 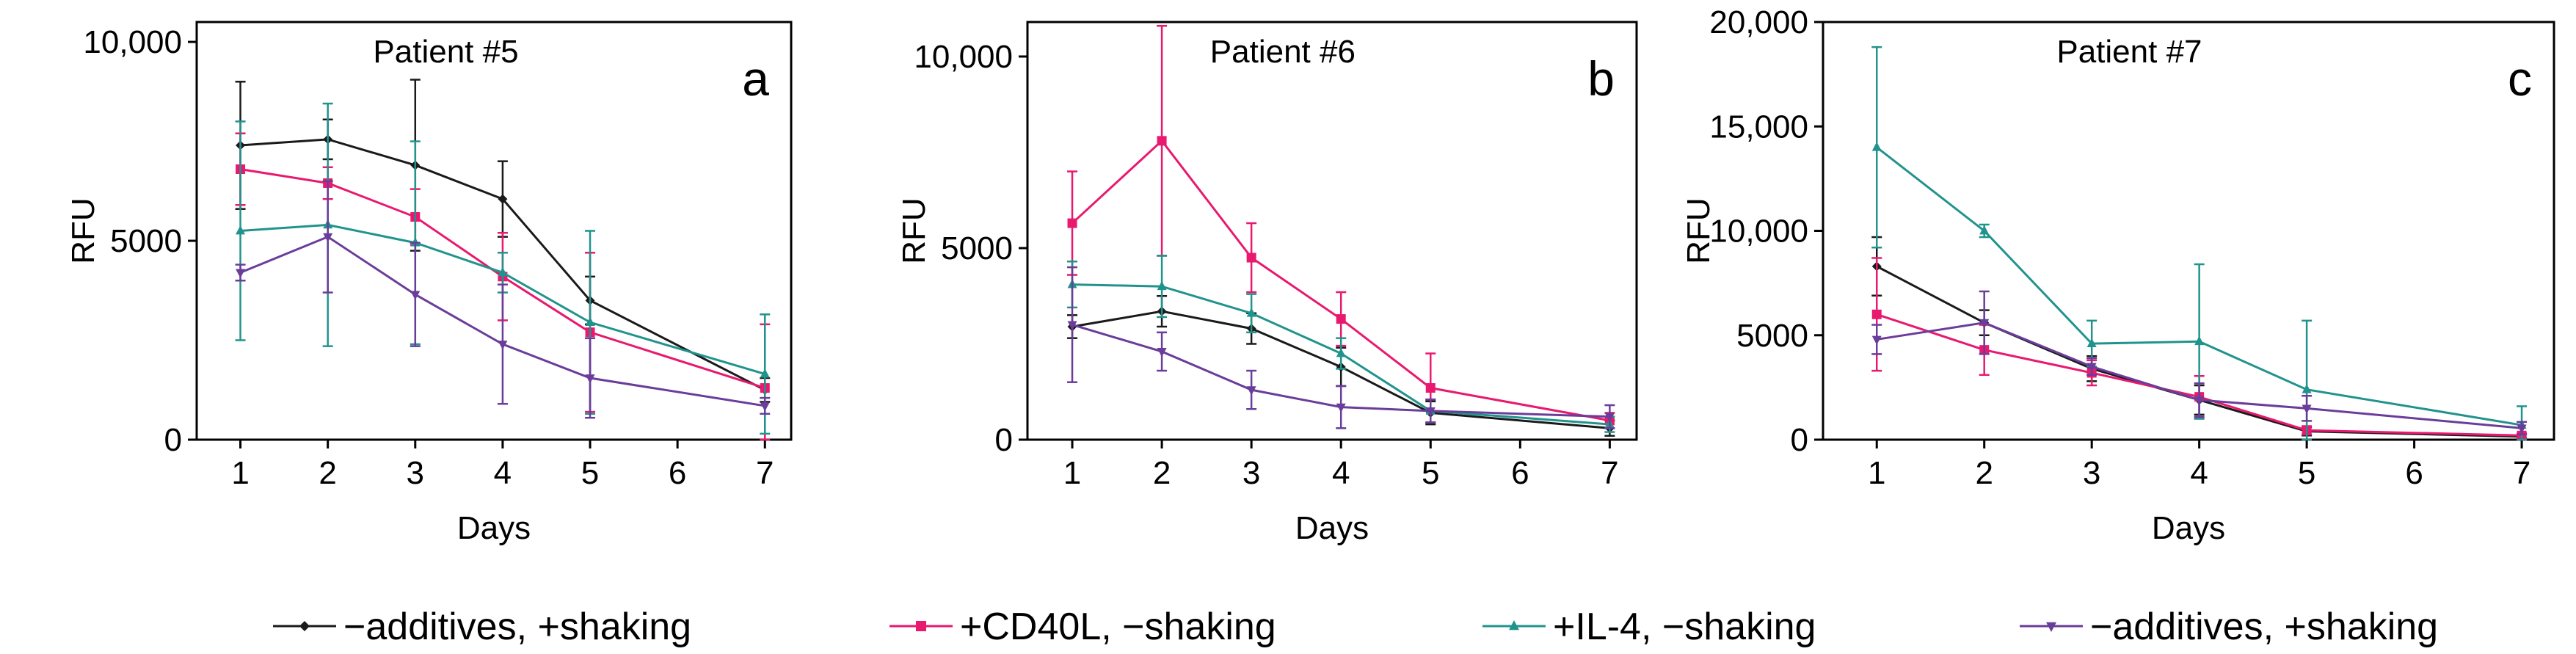 What do you see at coordinates (2520, 78) in the screenshot?
I see `panel-letter: c` at bounding box center [2520, 78].